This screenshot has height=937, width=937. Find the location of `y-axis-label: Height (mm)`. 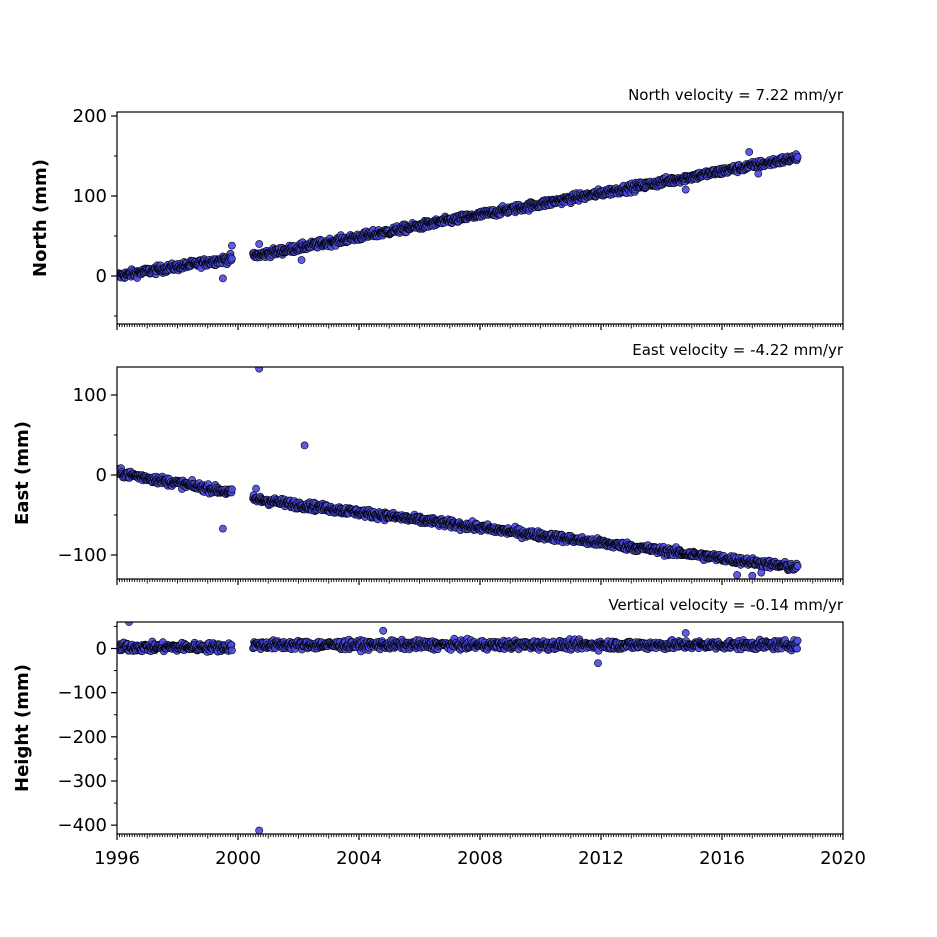

y-axis-label: Height (mm) is located at coordinates (22, 728).